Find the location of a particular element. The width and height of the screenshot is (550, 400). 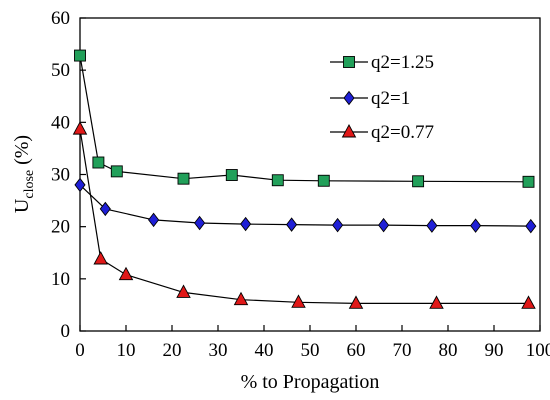

y-axis-label-main: U is located at coordinates (22, 205).